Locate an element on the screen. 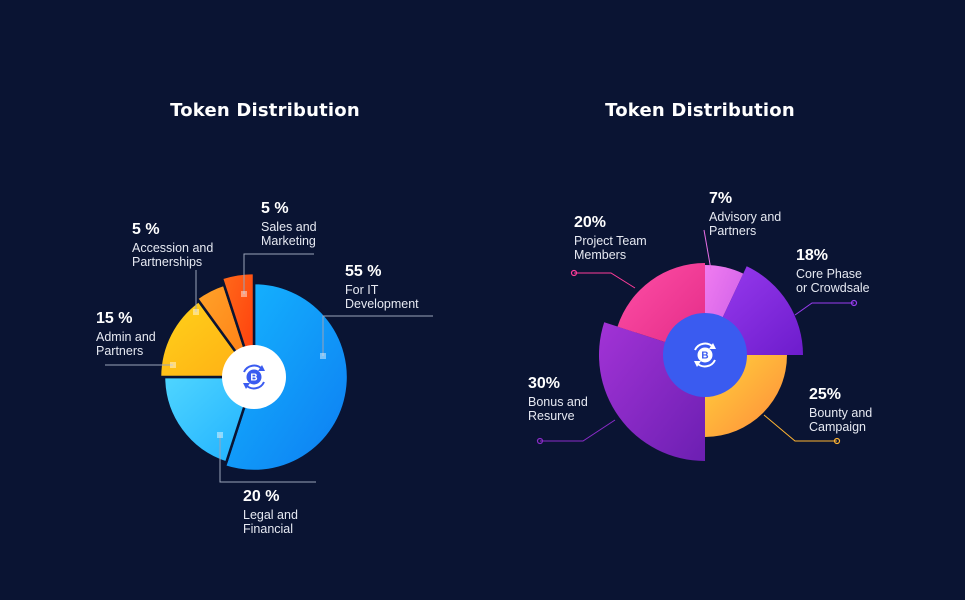 The height and width of the screenshot is (600, 965). slice-name-label: Project Team is located at coordinates (610, 241).